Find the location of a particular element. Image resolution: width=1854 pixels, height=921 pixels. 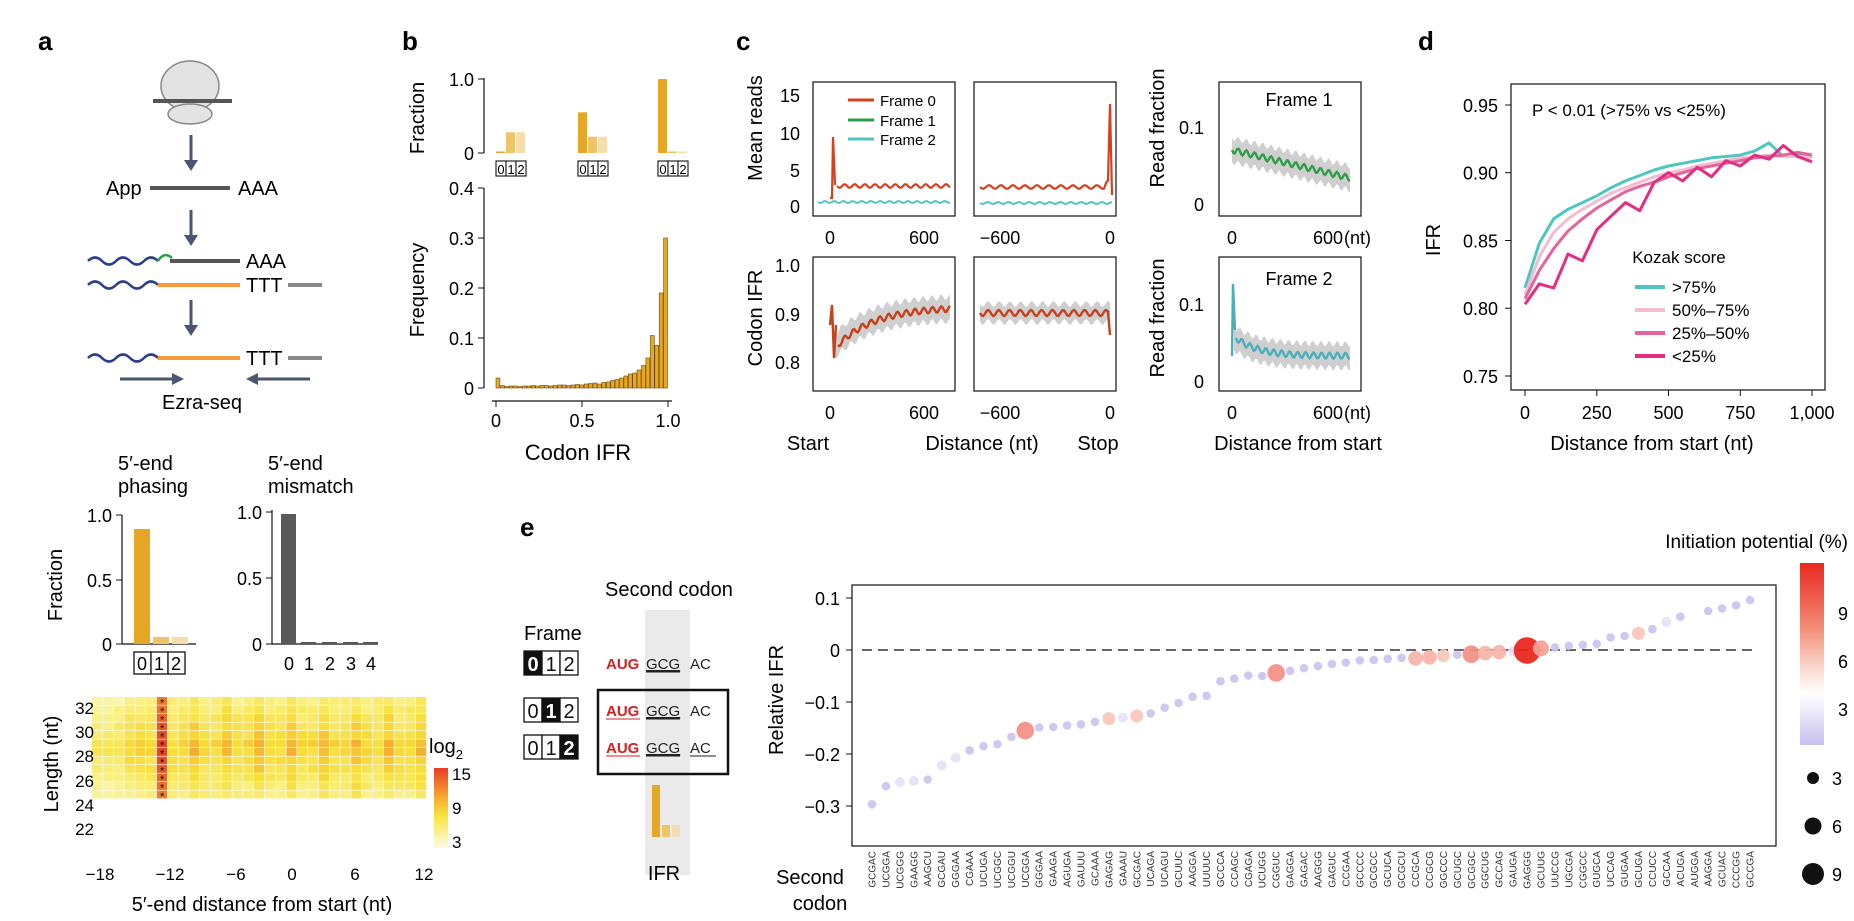

y-tick: 32 is located at coordinates (84, 708).